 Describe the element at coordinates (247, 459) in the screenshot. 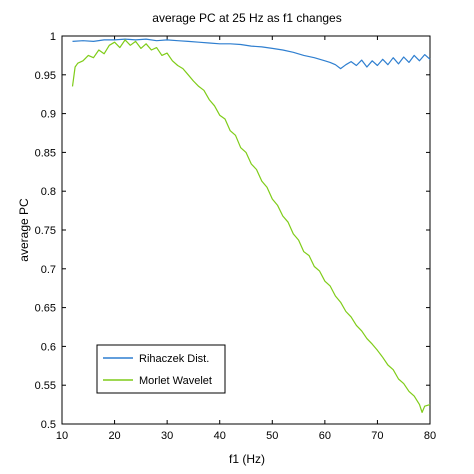

I see `x-axis-title: f1 (Hz)` at that location.